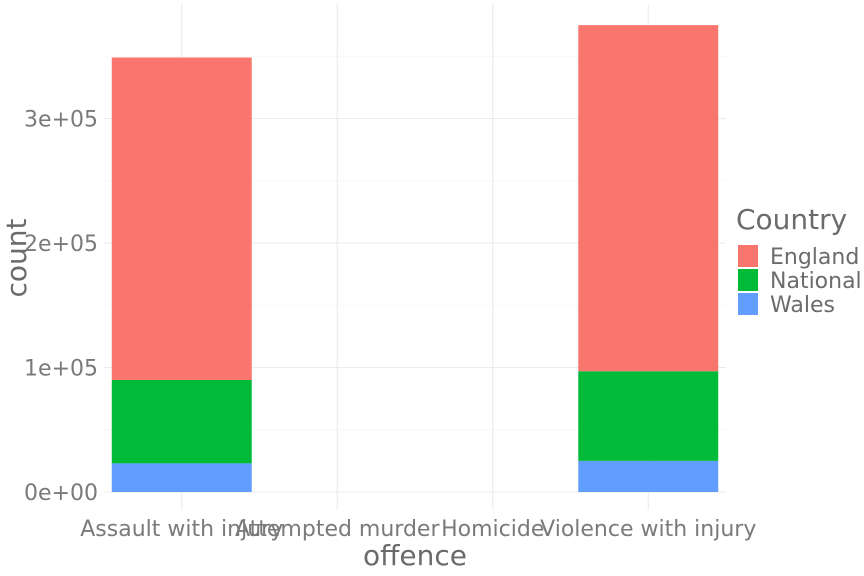 The height and width of the screenshot is (576, 864). Describe the element at coordinates (814, 257) in the screenshot. I see `legend-label-england: England` at that location.